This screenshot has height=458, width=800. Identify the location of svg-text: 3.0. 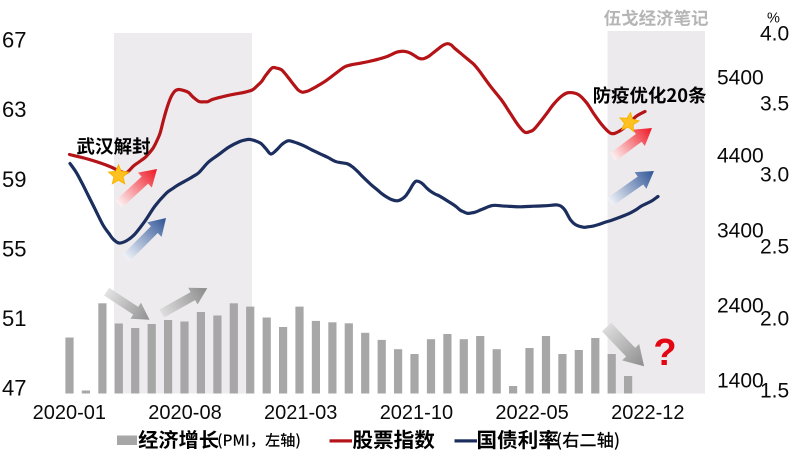
(774, 175).